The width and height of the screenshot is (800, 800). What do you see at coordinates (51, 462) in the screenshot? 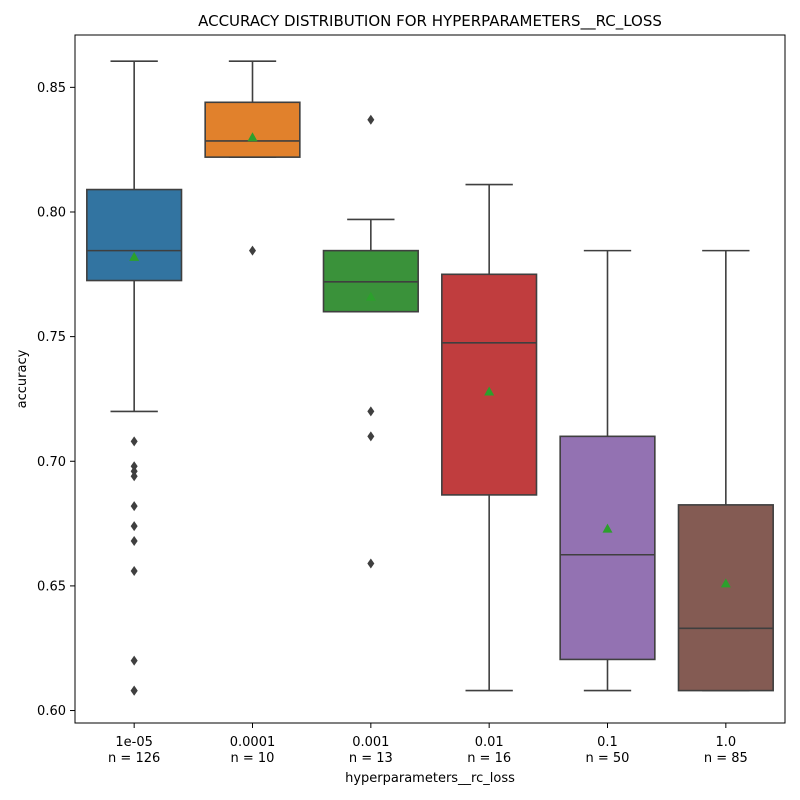
I see `y-tick-label: 0.70` at bounding box center [51, 462].